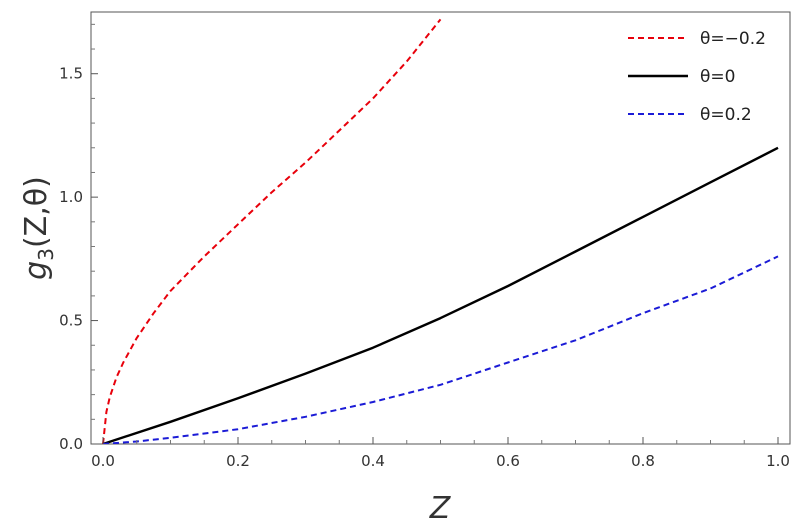 This screenshot has width=800, height=524. I want to click on y-axis-label: g3(Z,θ), so click(38, 228).